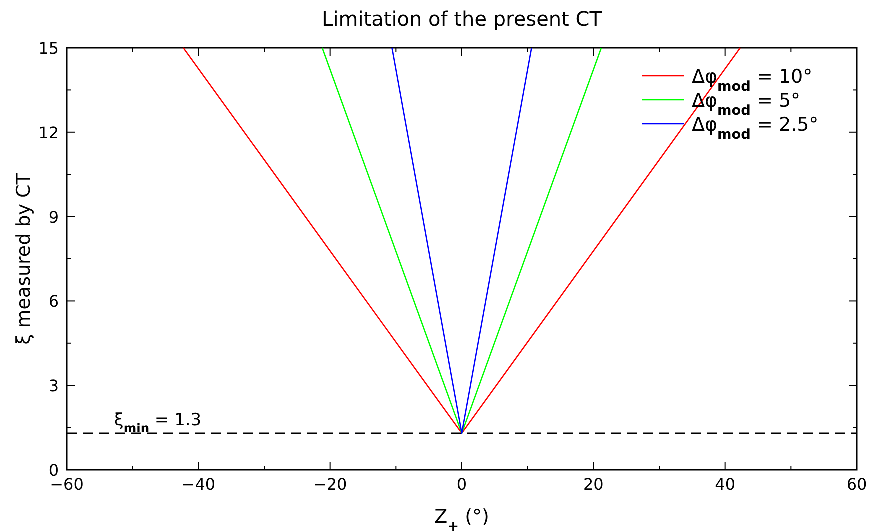  Describe the element at coordinates (199, 484) in the screenshot. I see `x-tick-label: −40` at that location.